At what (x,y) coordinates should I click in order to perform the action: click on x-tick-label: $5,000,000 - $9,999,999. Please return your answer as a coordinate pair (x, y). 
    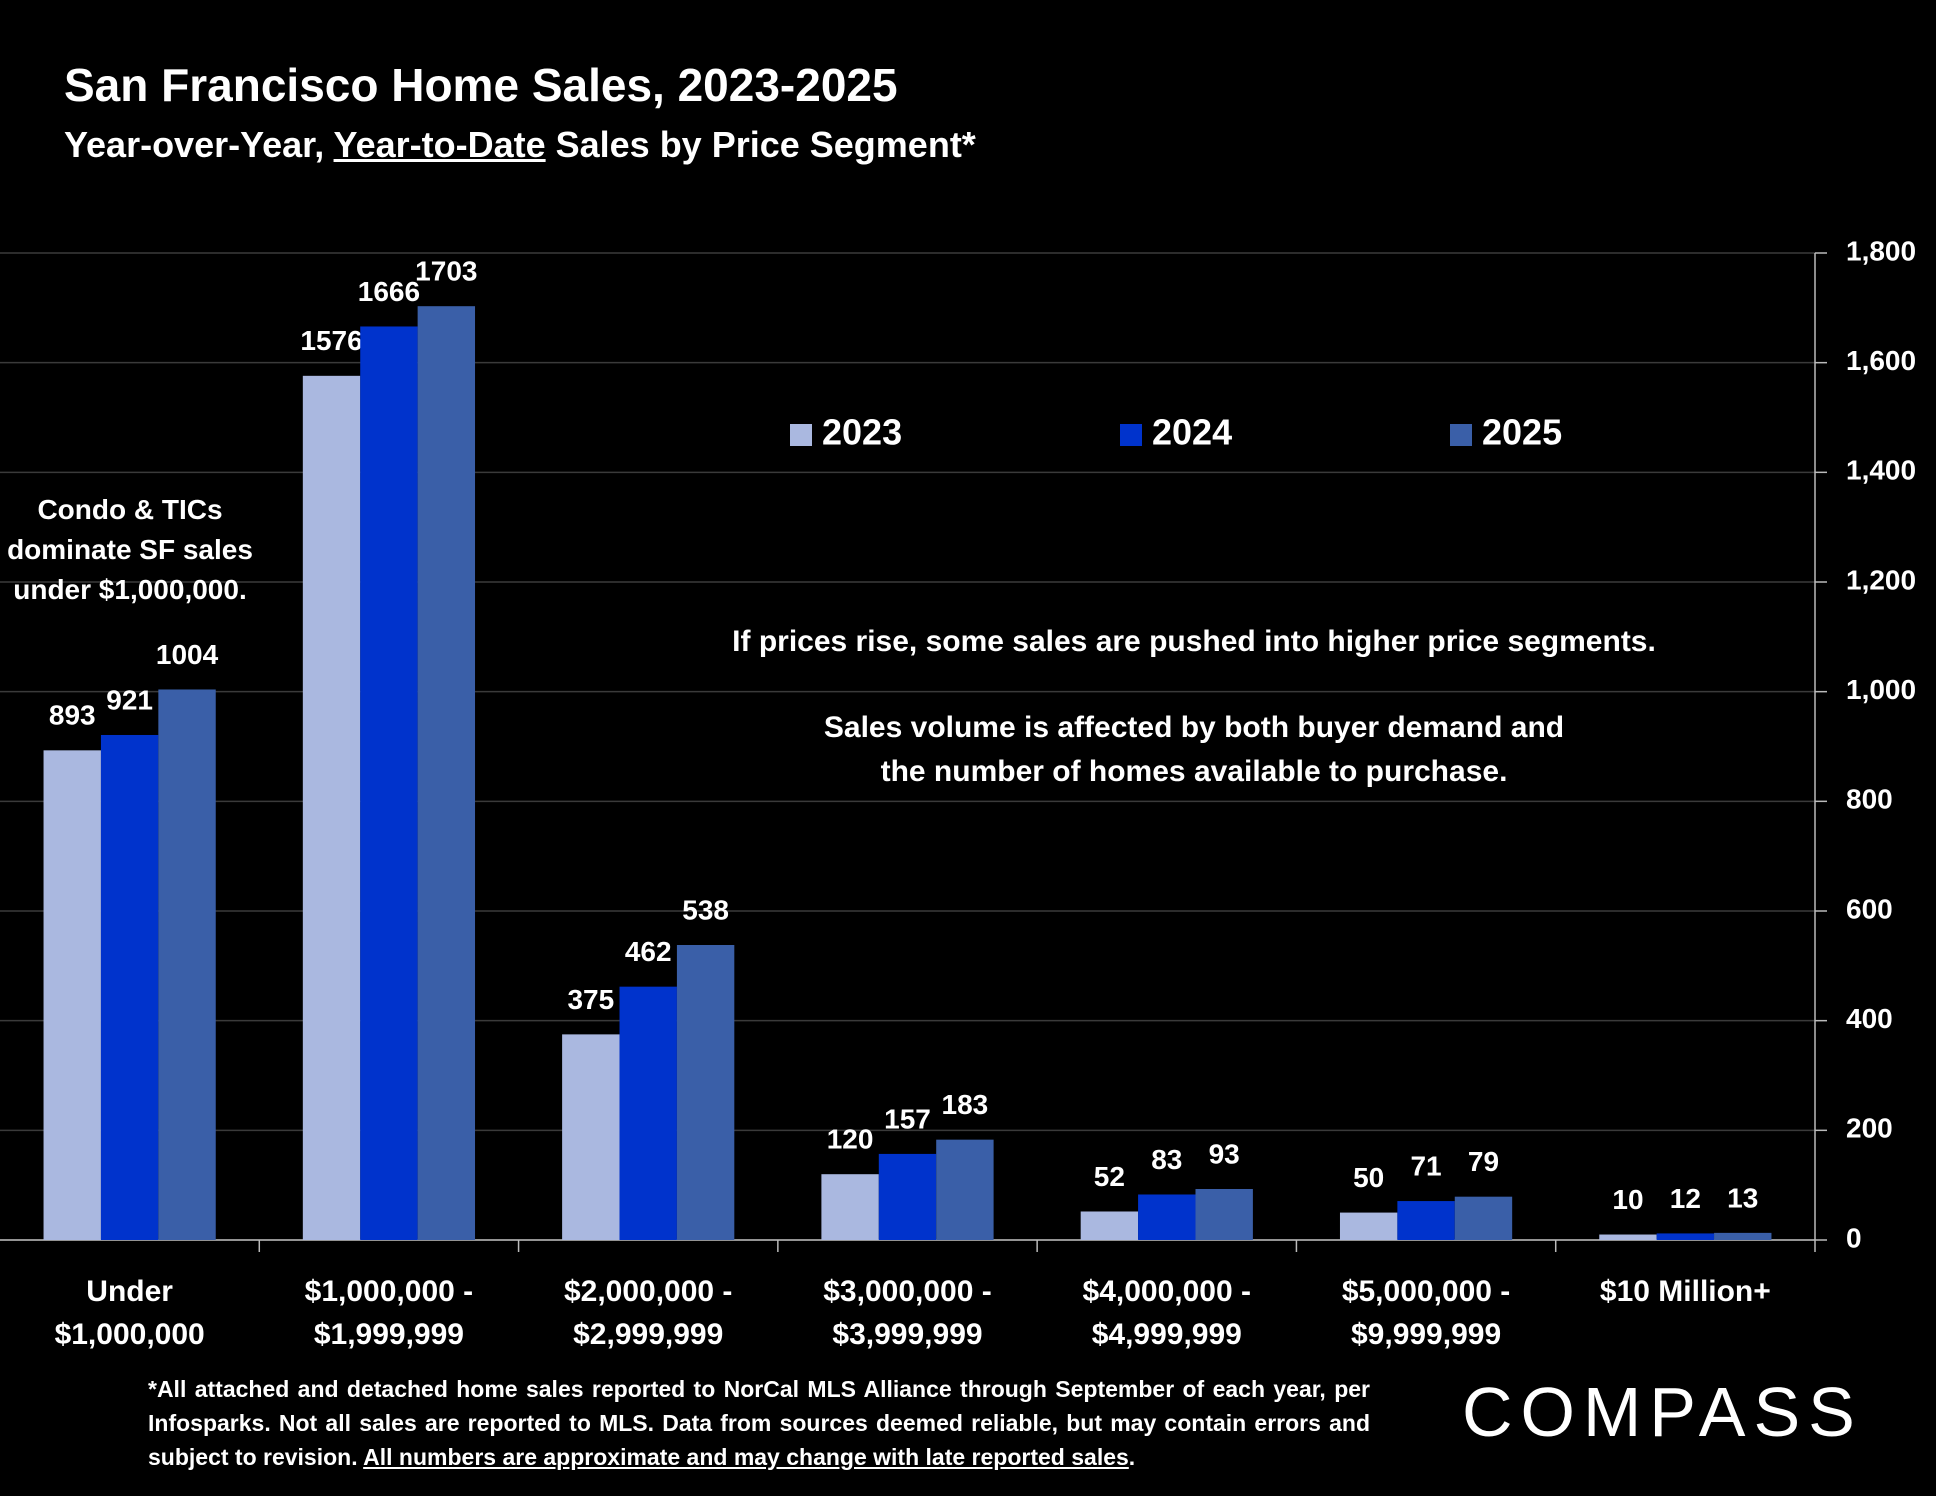
    Looking at the image, I should click on (1426, 1313).